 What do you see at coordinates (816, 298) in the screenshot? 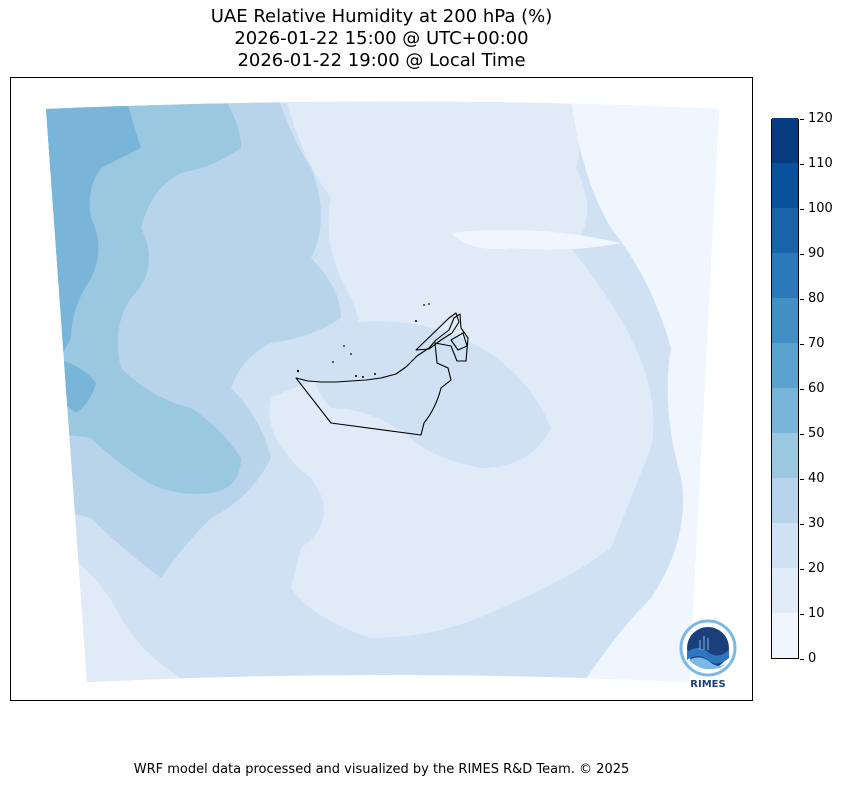
I see `colorbar-tick-label: 80` at bounding box center [816, 298].